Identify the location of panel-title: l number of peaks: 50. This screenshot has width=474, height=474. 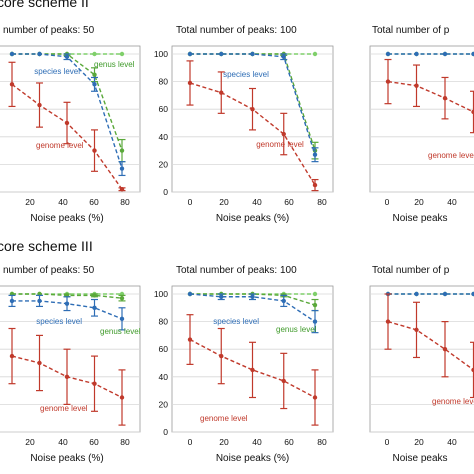
(47, 30).